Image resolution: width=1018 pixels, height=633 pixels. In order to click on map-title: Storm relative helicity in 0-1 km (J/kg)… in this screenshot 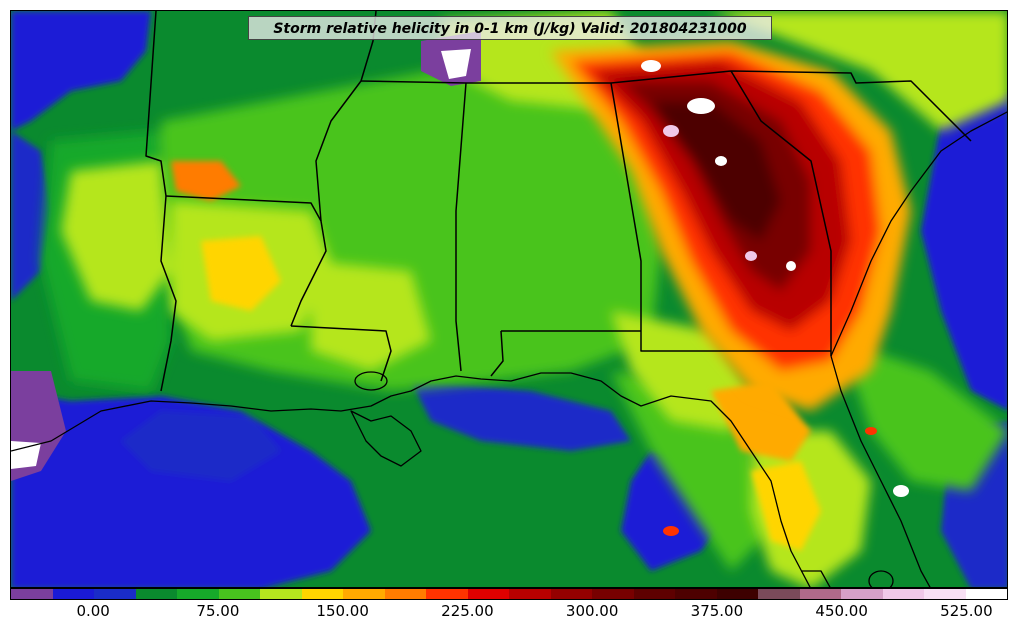, I will do `click(510, 28)`.